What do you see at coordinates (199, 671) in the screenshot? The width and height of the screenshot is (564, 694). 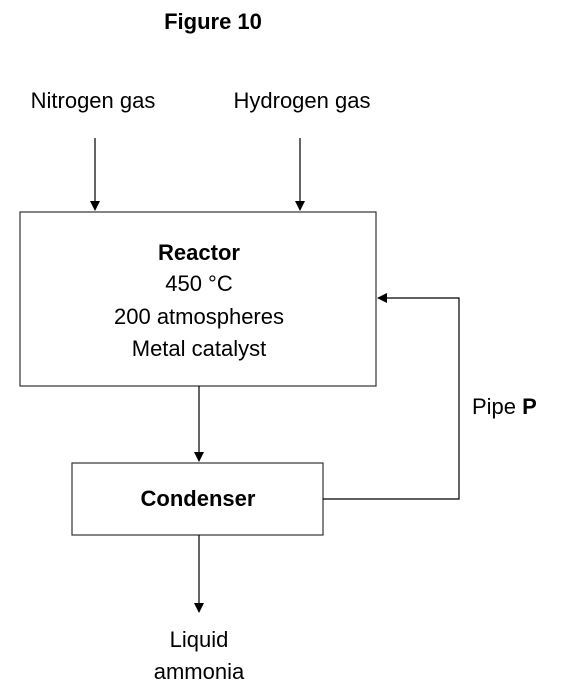 I see `output-label: ammonia` at bounding box center [199, 671].